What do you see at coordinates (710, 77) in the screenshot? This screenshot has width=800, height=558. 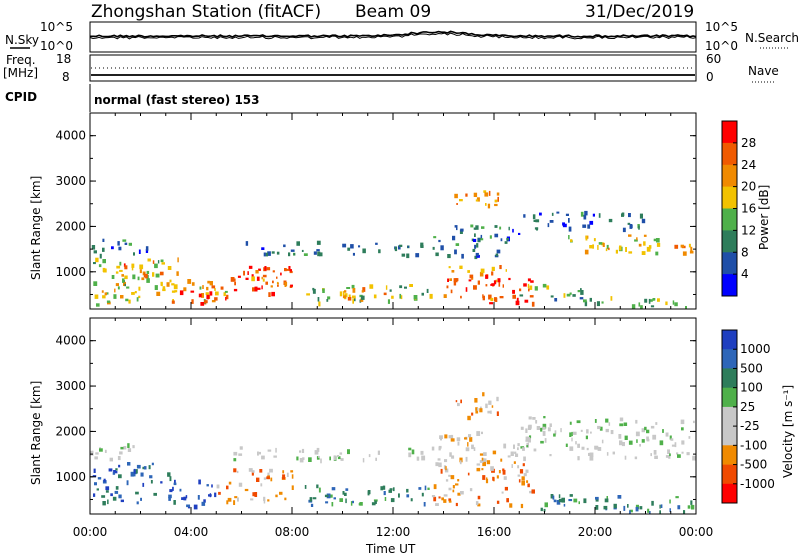 I see `nave-bottom-label: 0` at bounding box center [710, 77].